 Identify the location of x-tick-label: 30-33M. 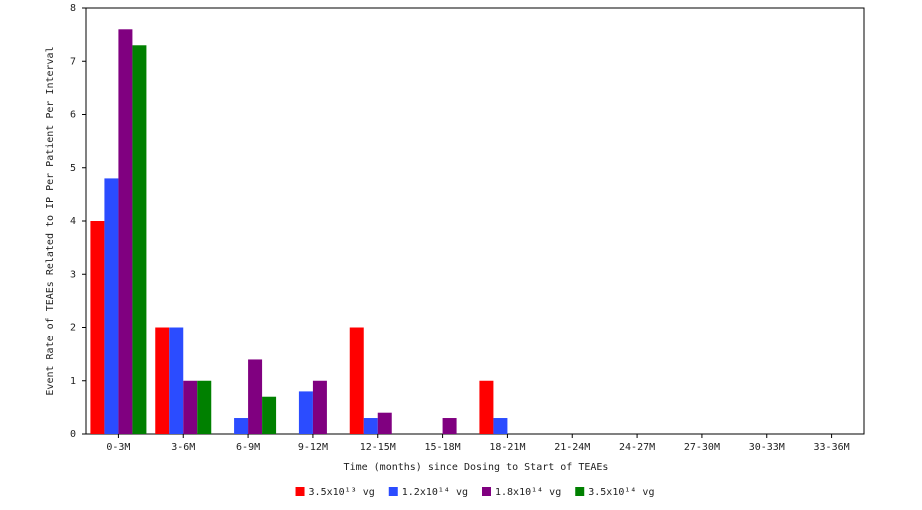
(767, 447).